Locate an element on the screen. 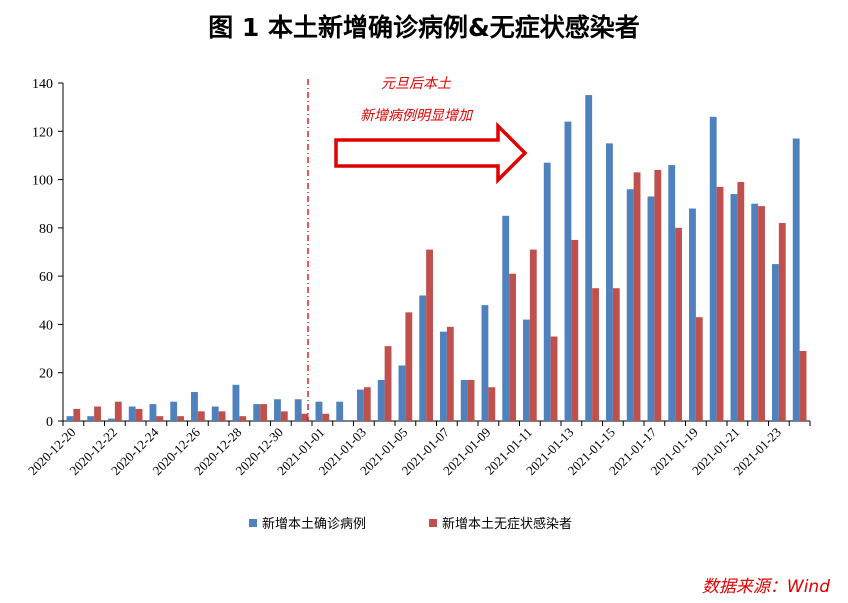  arrow-icon is located at coordinates (431, 153).